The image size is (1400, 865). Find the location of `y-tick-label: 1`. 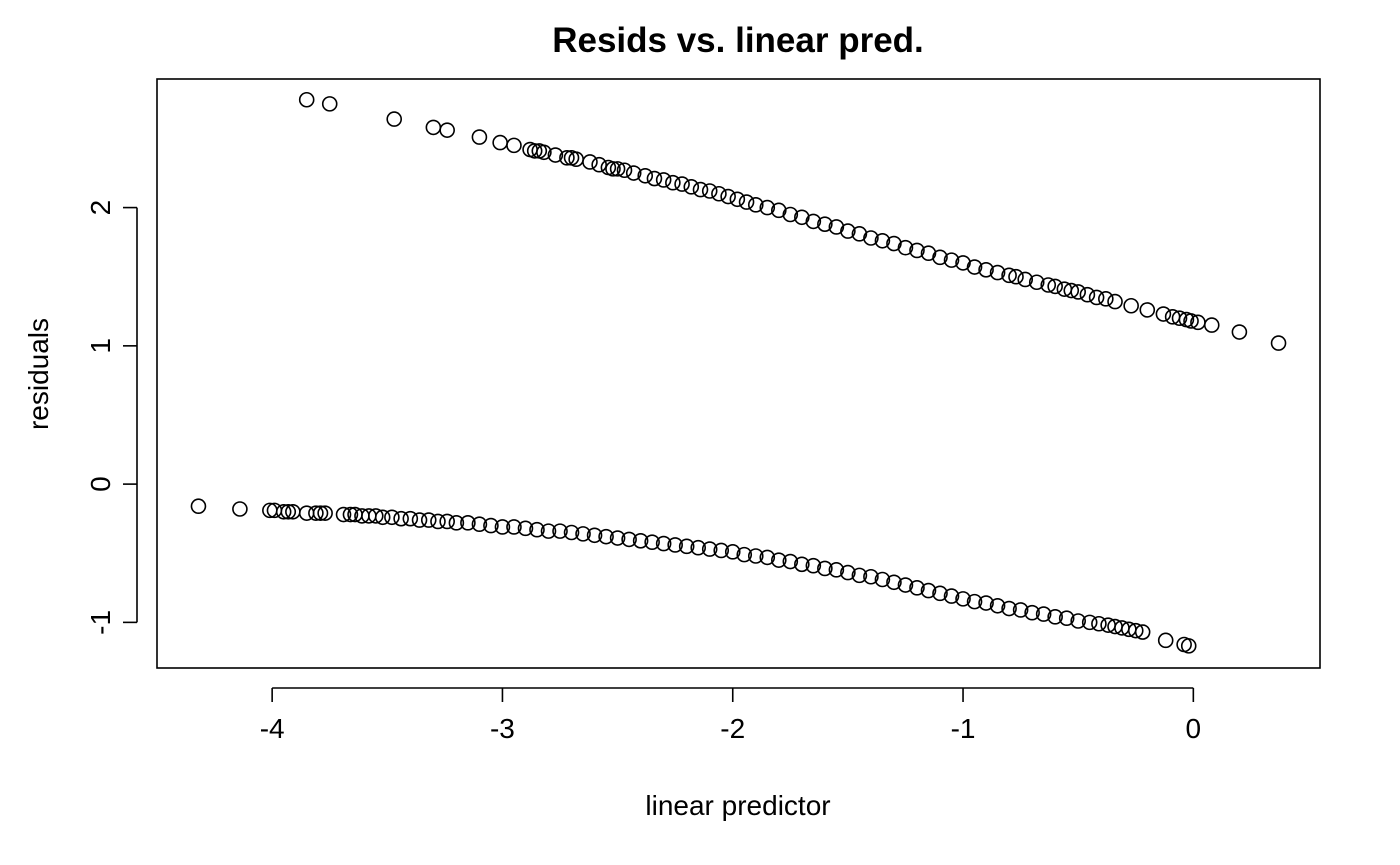

y-tick-label: 1 is located at coordinates (100, 346).